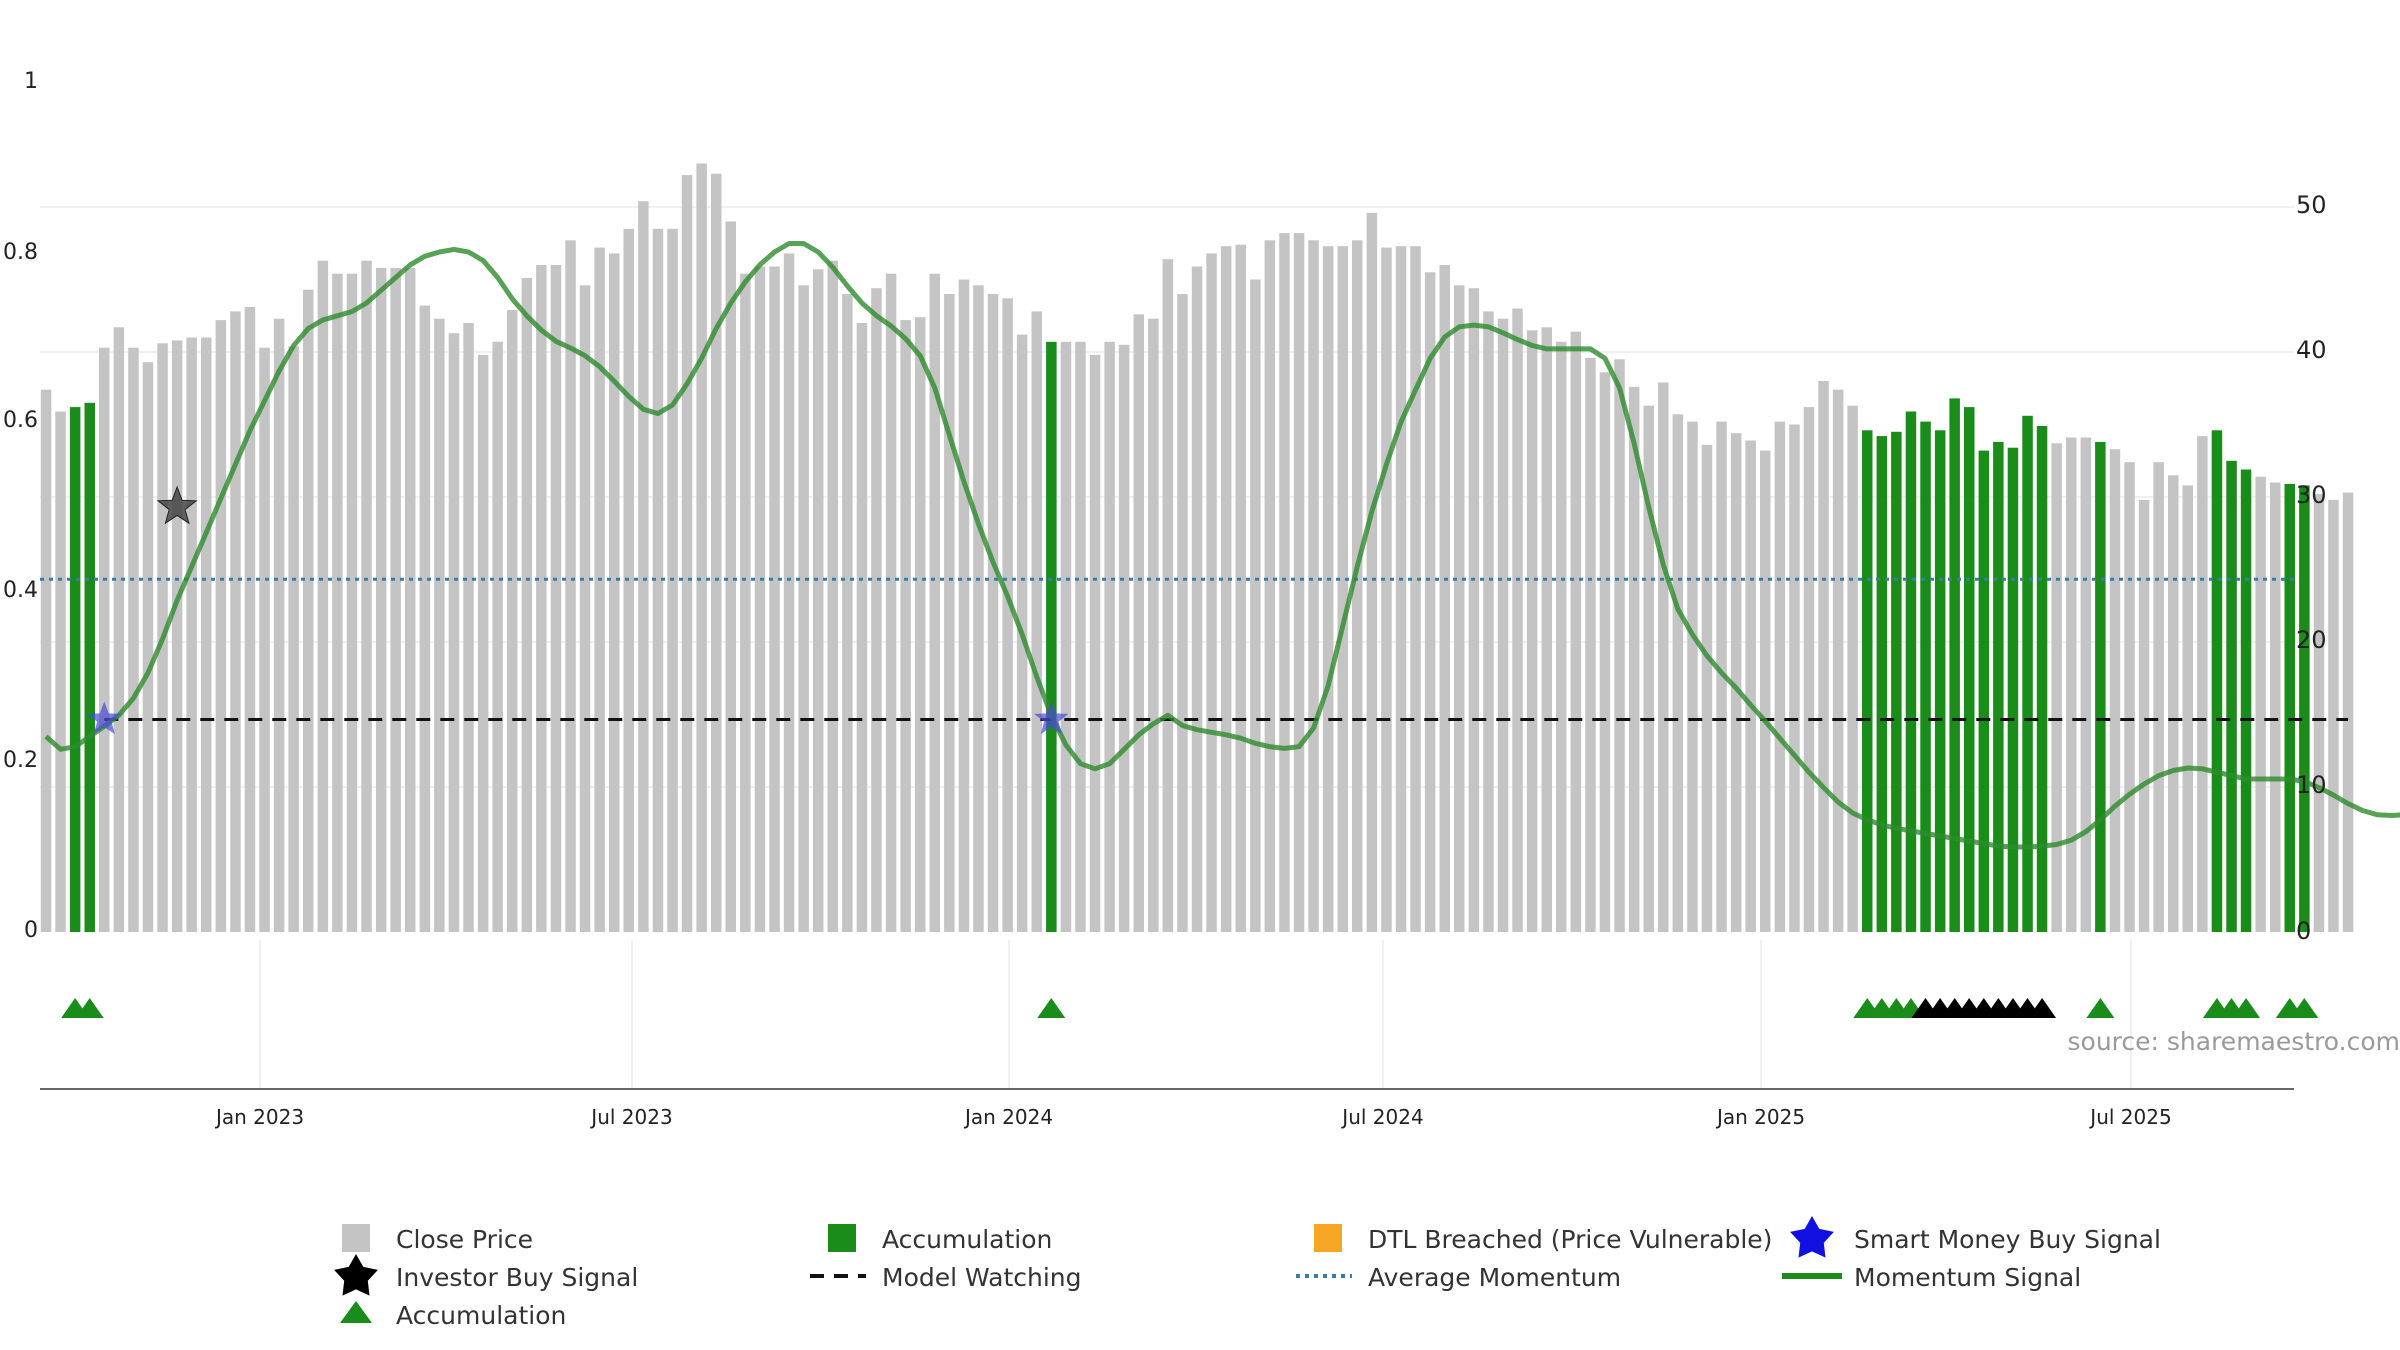 This screenshot has width=2400, height=1350. I want to click on x-tick-jan-2024: Jan 2024, so click(1008, 1117).